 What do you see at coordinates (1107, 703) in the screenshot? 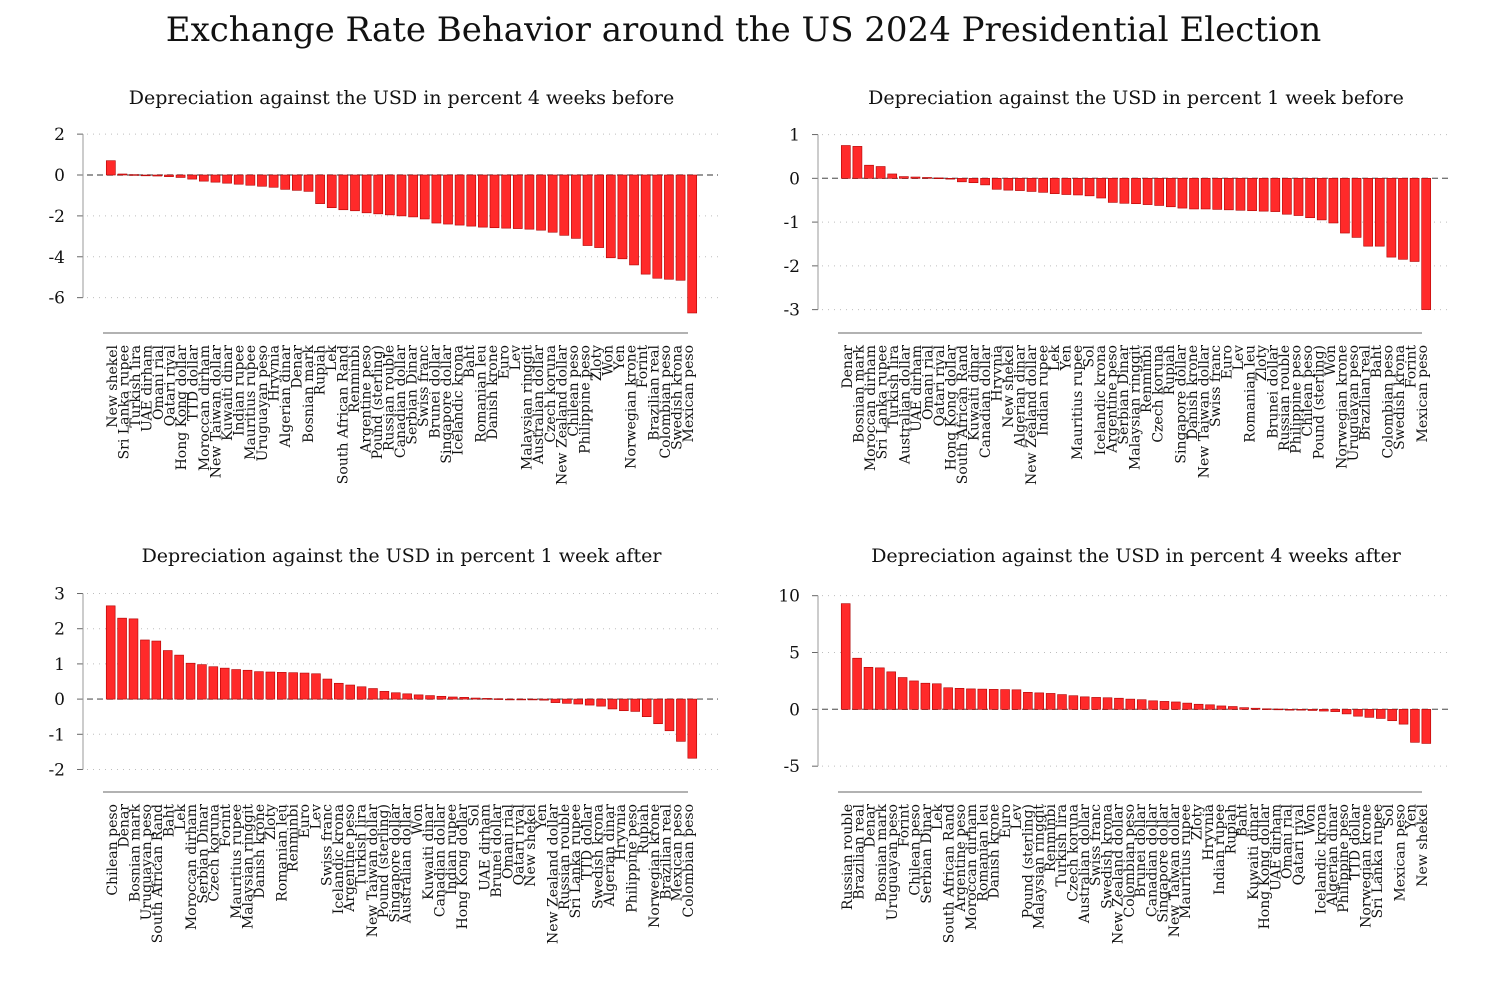
I see `bar-swedish-krona` at bounding box center [1107, 703].